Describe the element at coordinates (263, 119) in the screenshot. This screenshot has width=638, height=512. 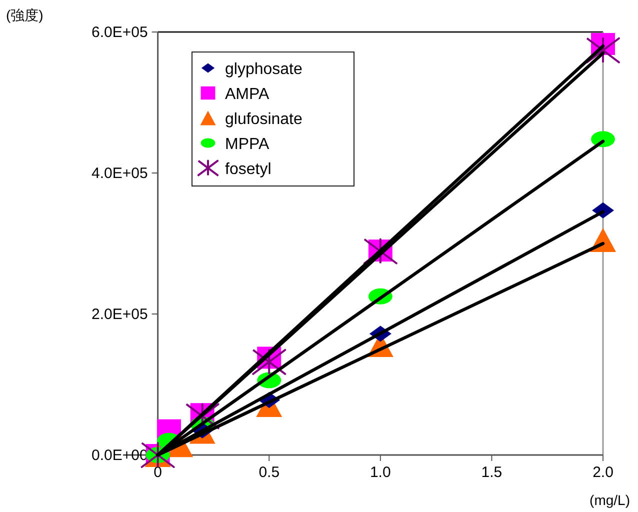
I see `legend-label: glufosinate` at that location.